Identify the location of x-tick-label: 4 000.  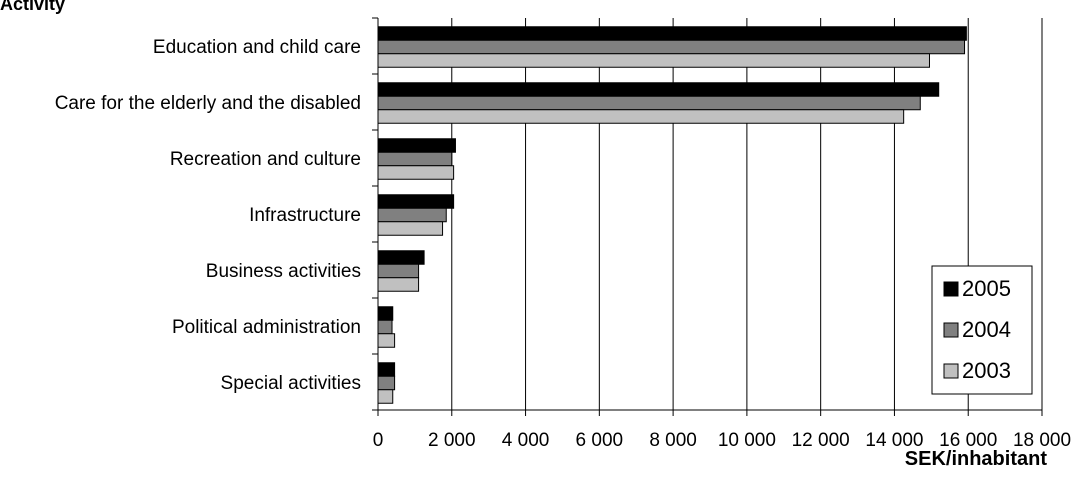
(526, 440).